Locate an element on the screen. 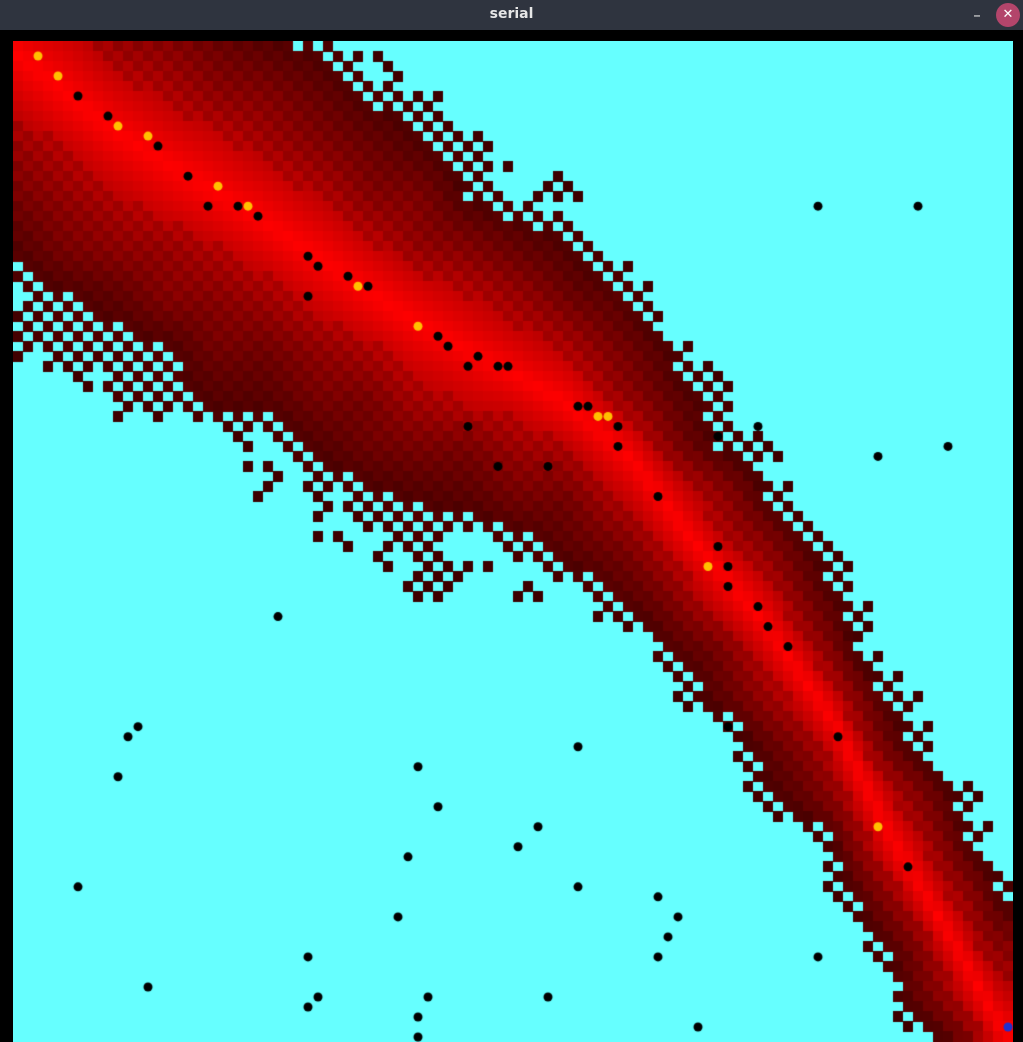 Image resolution: width=1023 pixels, height=1042 pixels. window-title: serial is located at coordinates (511, 15).